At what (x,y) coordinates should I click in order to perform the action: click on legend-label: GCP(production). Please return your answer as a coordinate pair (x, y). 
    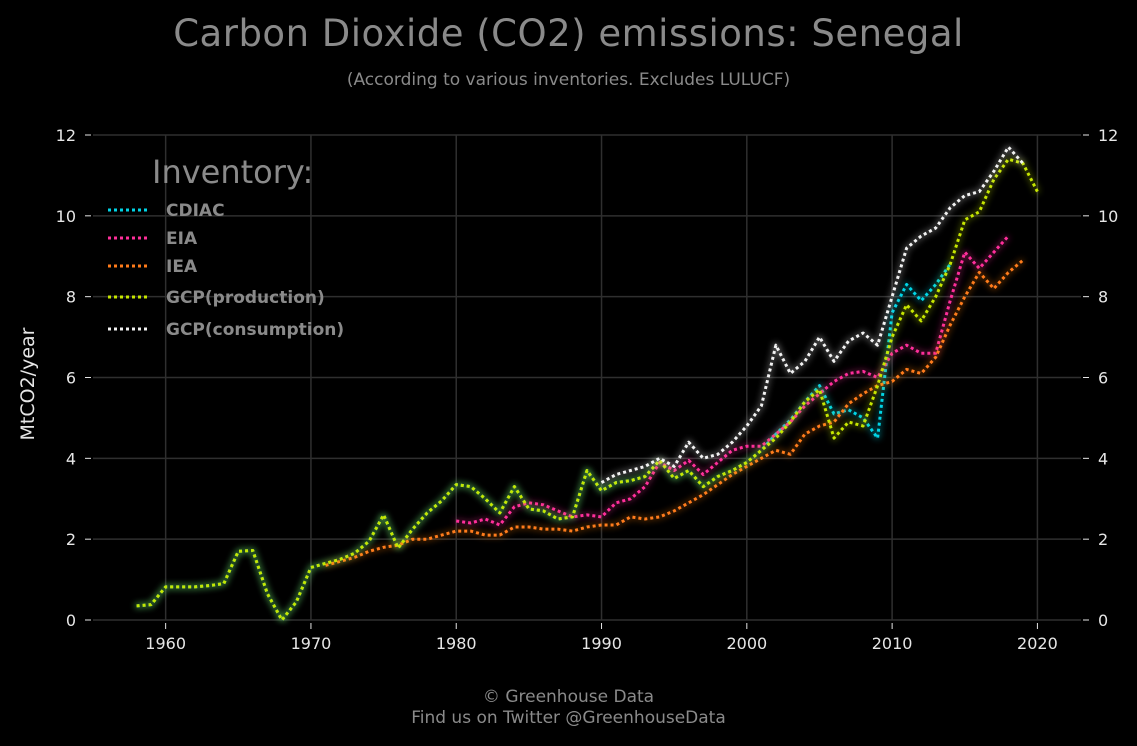
    Looking at the image, I should click on (245, 298).